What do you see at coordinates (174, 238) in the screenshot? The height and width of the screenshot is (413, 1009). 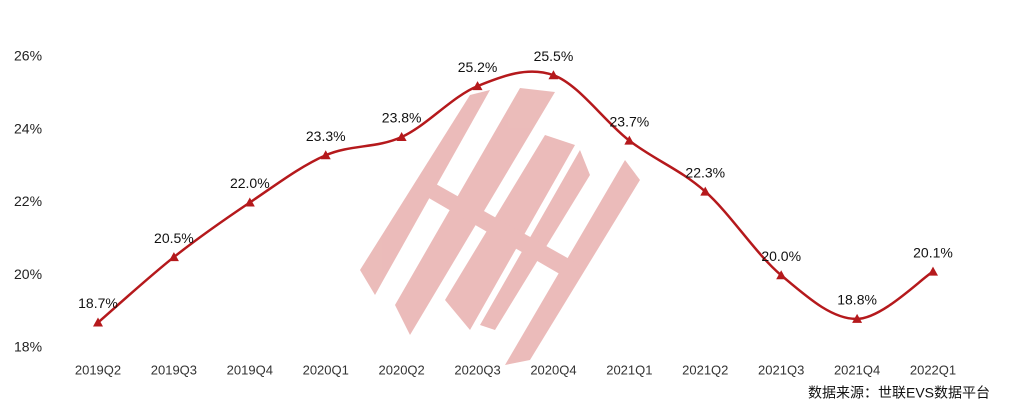 I see `value-label: 20.5%` at bounding box center [174, 238].